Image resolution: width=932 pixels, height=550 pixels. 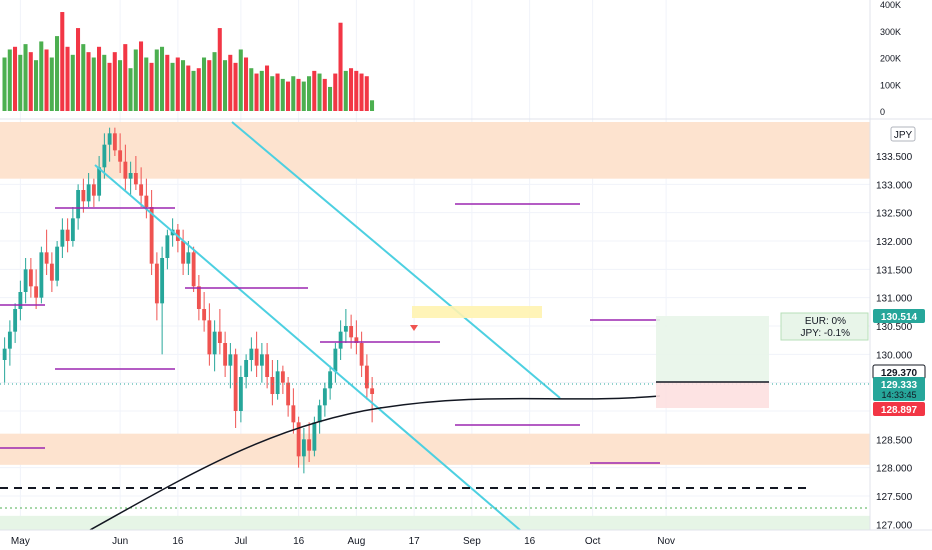 I want to click on last-price-text: 129.333, so click(x=899, y=385).